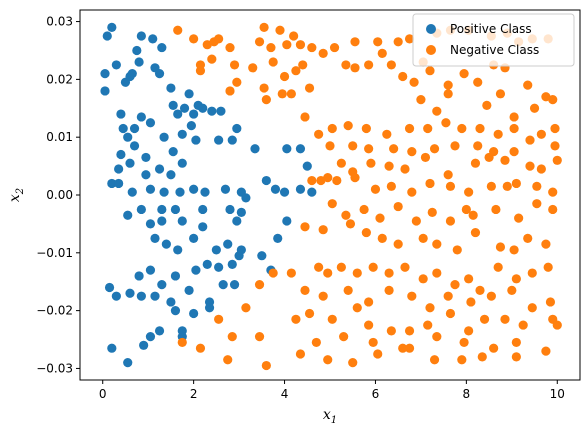 This screenshot has width=588, height=433. Describe the element at coordinates (494, 50) in the screenshot. I see `legend-label-negative-class: Negative Class` at that location.